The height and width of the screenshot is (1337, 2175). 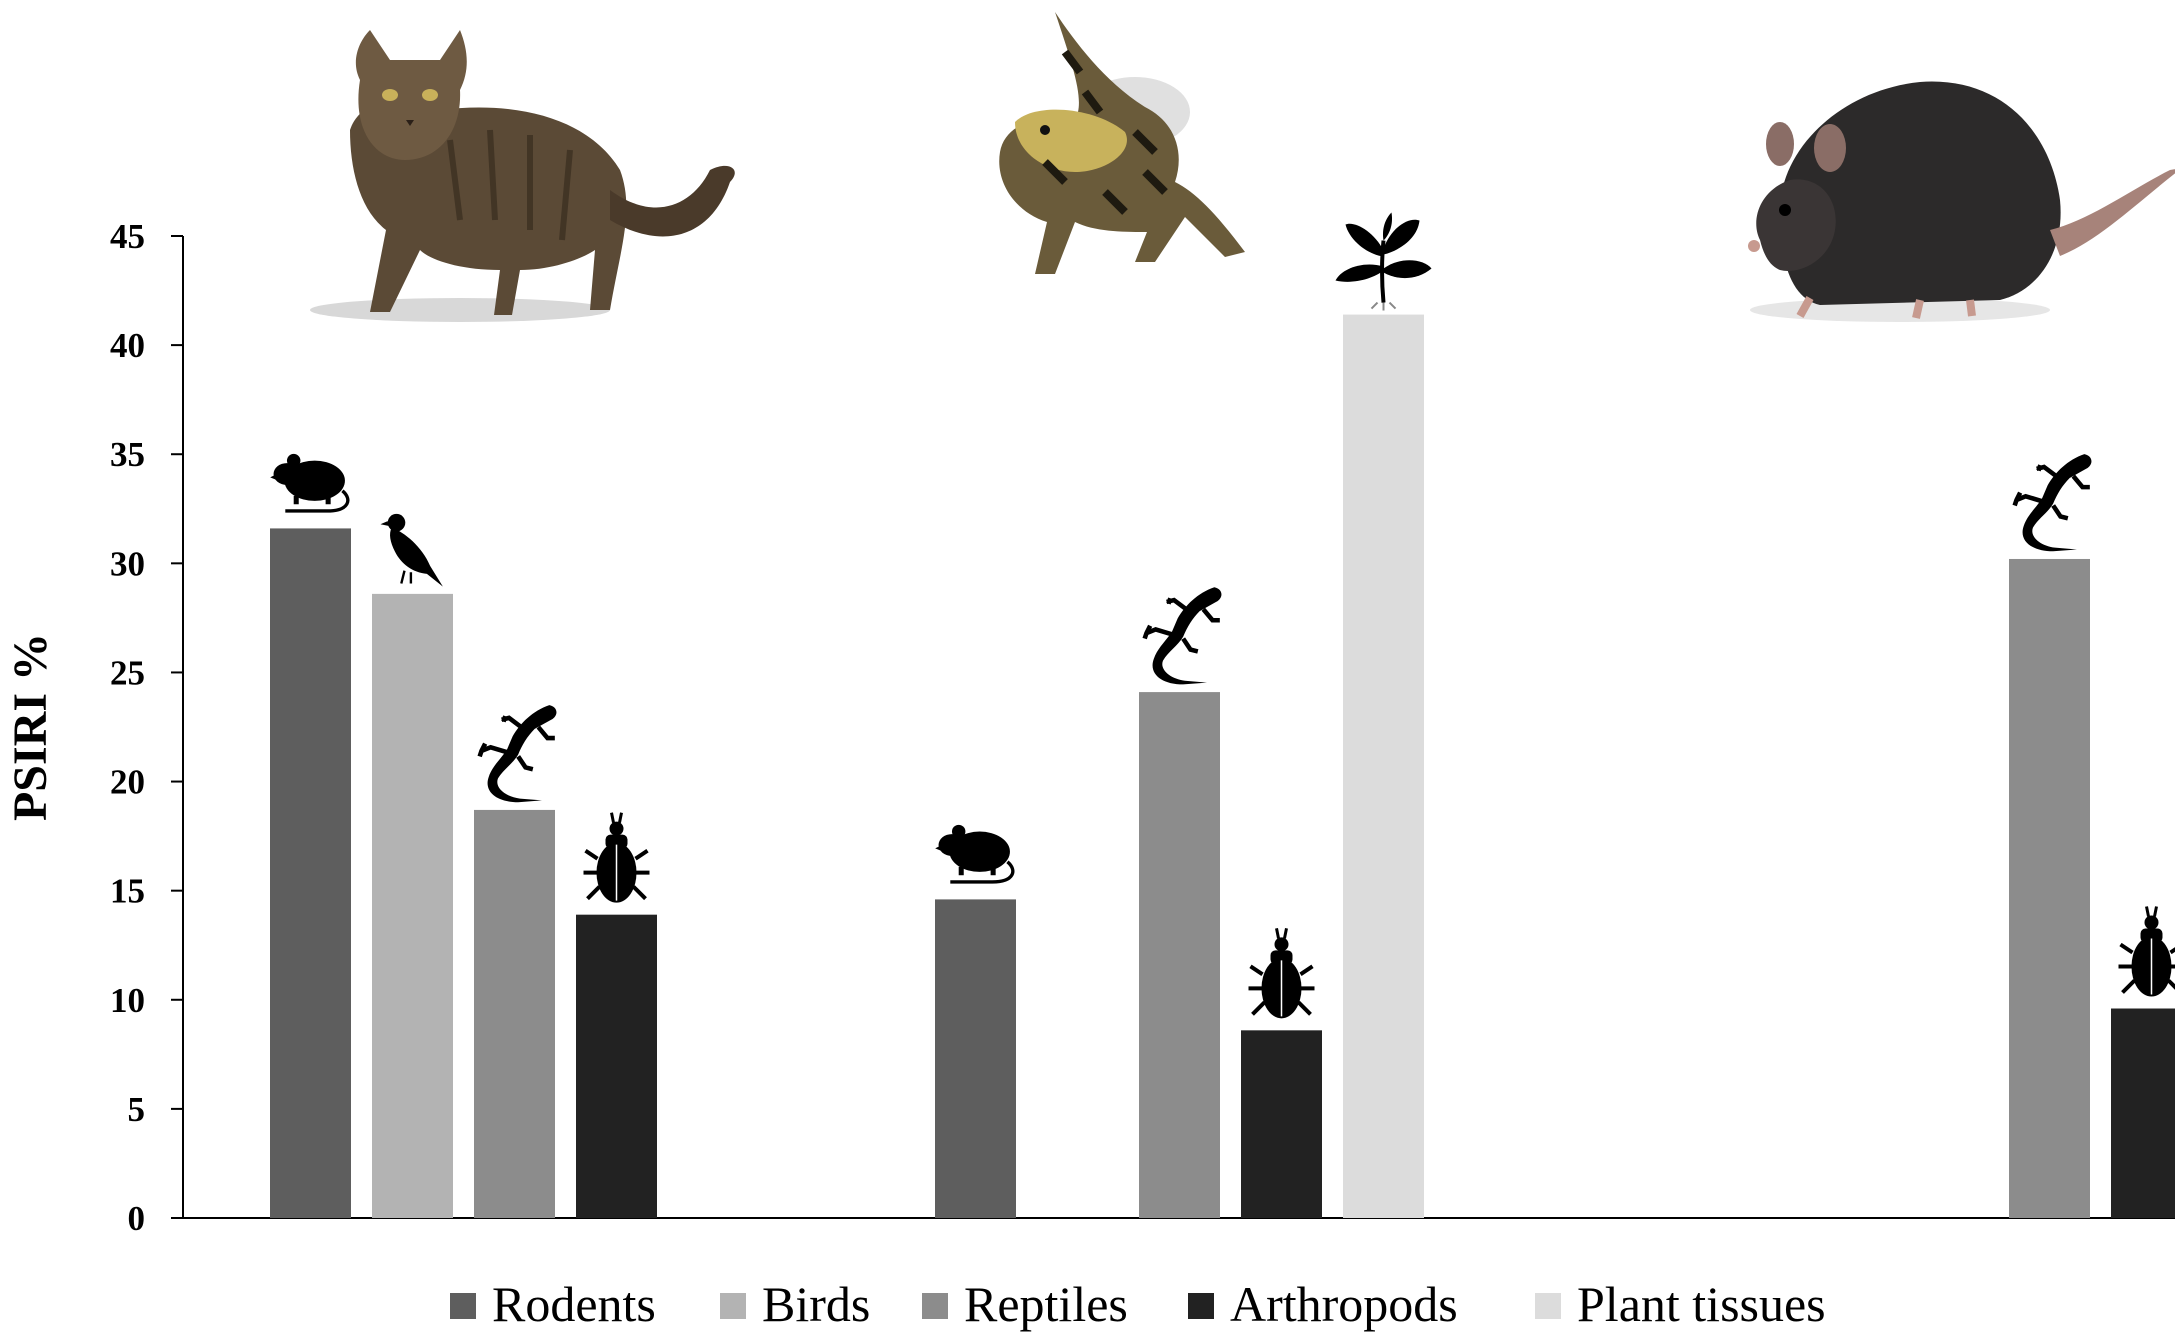 I want to click on plant-icon, so click(x=1383, y=260).